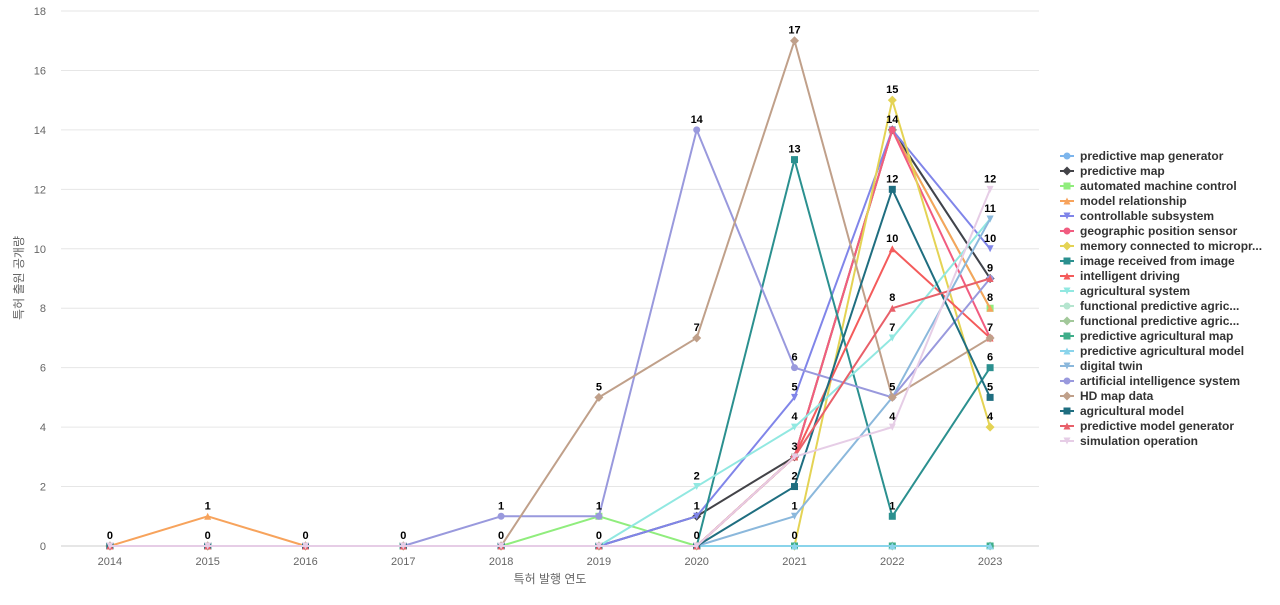 The width and height of the screenshot is (1280, 605). I want to click on data-label: 6, so click(794, 358).